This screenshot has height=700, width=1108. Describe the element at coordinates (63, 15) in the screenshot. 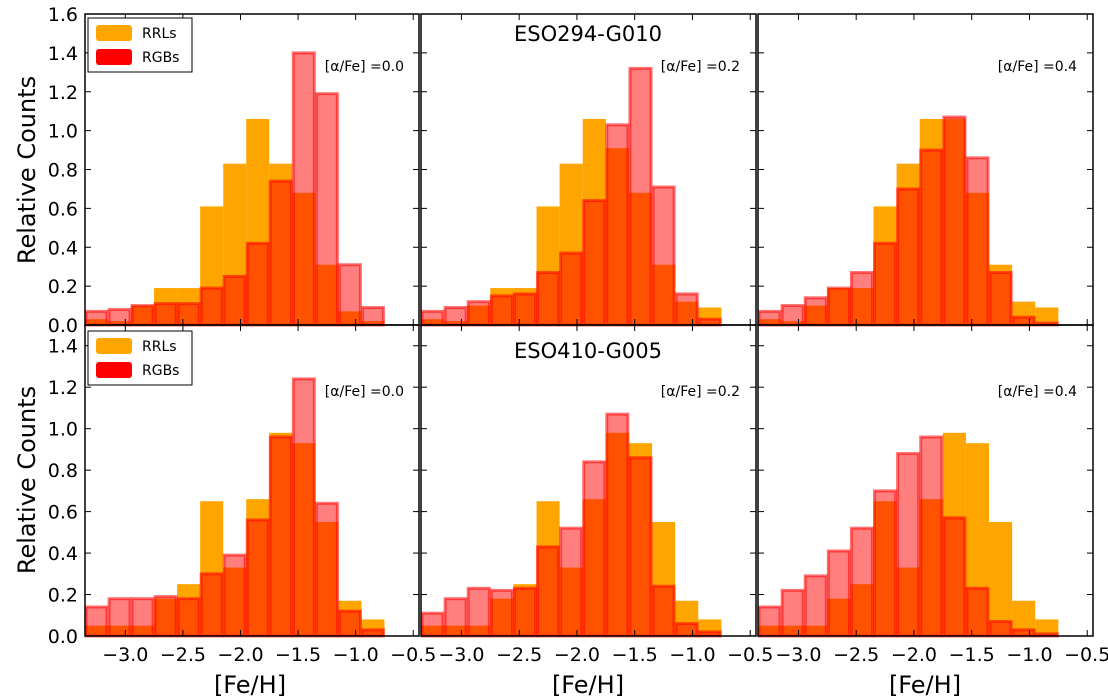

I see `y-tick-label: 1.6` at that location.